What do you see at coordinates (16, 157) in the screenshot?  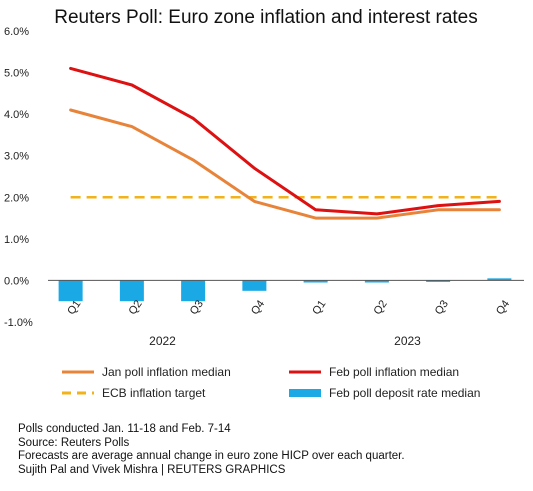 I see `y-tick-label: 3.0%` at bounding box center [16, 157].